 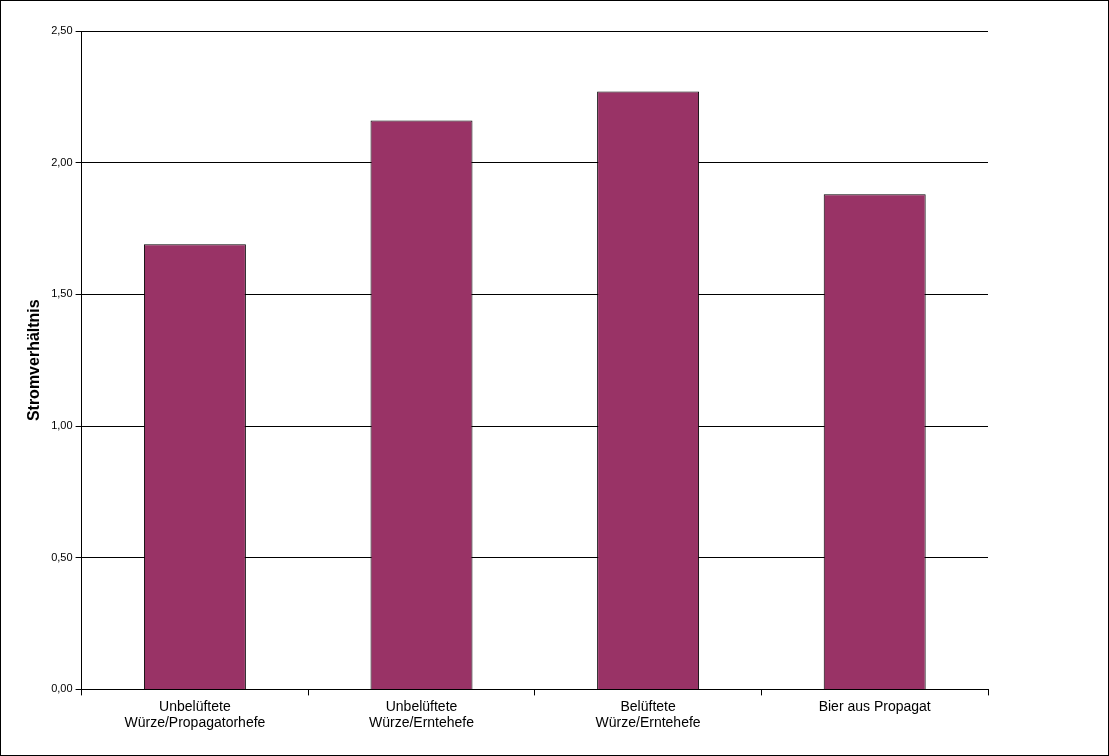 I want to click on x-tick-label: Unbelüftete Würze/Propagatorhefe, so click(x=195, y=714).